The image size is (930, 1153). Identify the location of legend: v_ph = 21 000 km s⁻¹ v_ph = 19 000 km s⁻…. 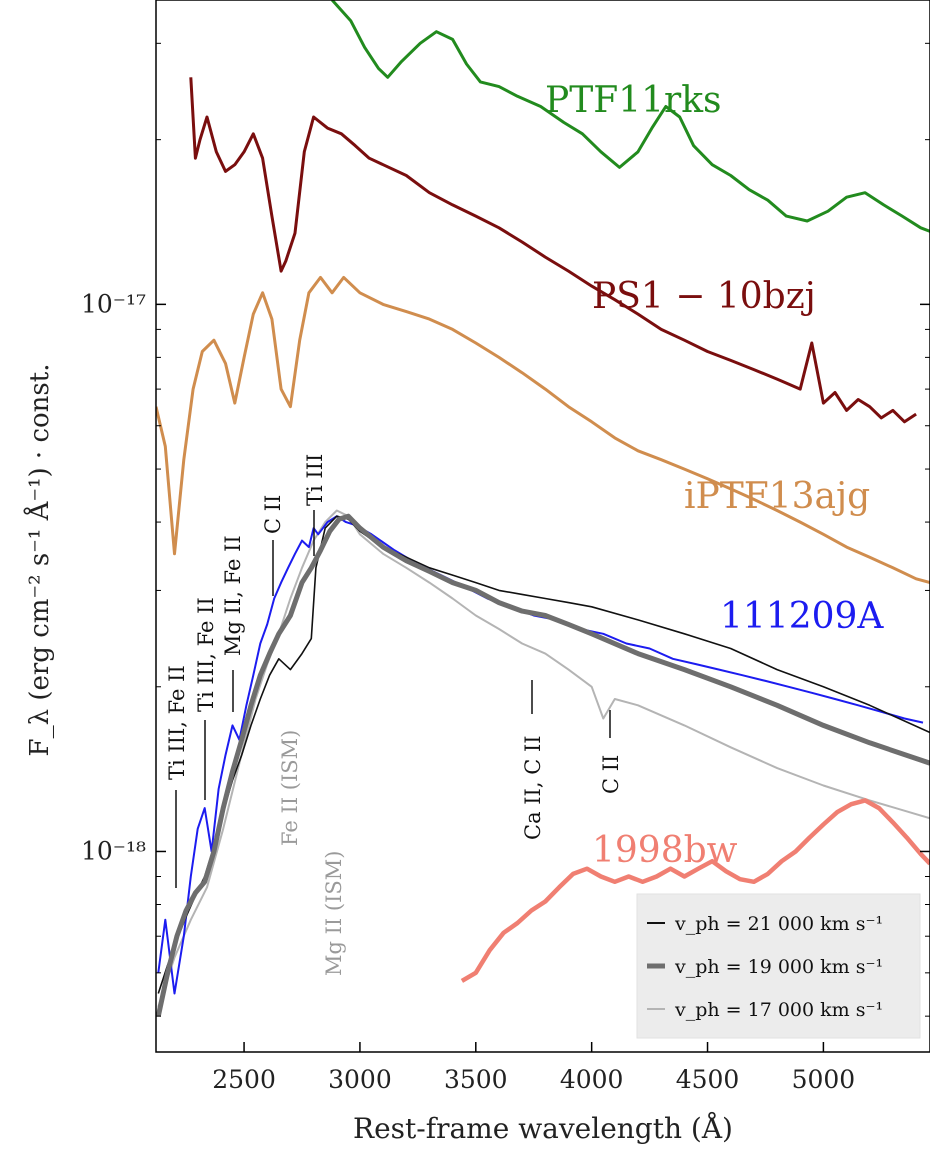
(778, 966).